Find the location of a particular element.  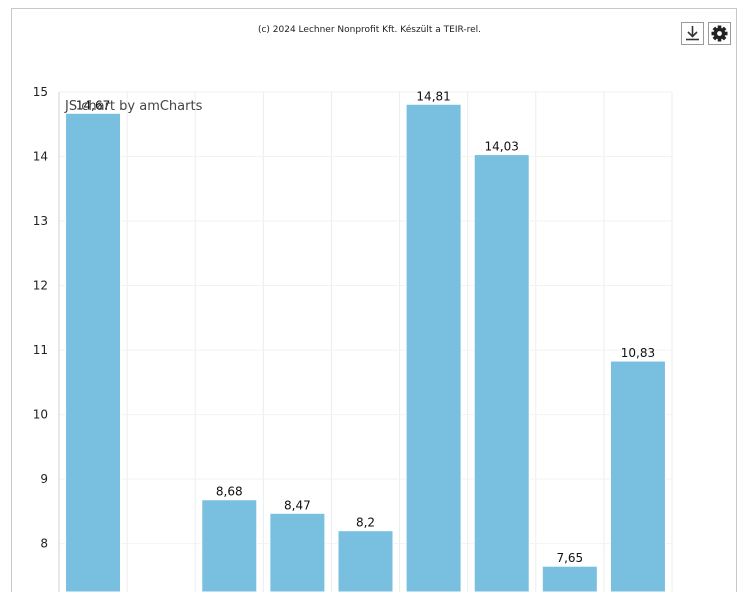

bar-value-label: 8,47 is located at coordinates (297, 505).